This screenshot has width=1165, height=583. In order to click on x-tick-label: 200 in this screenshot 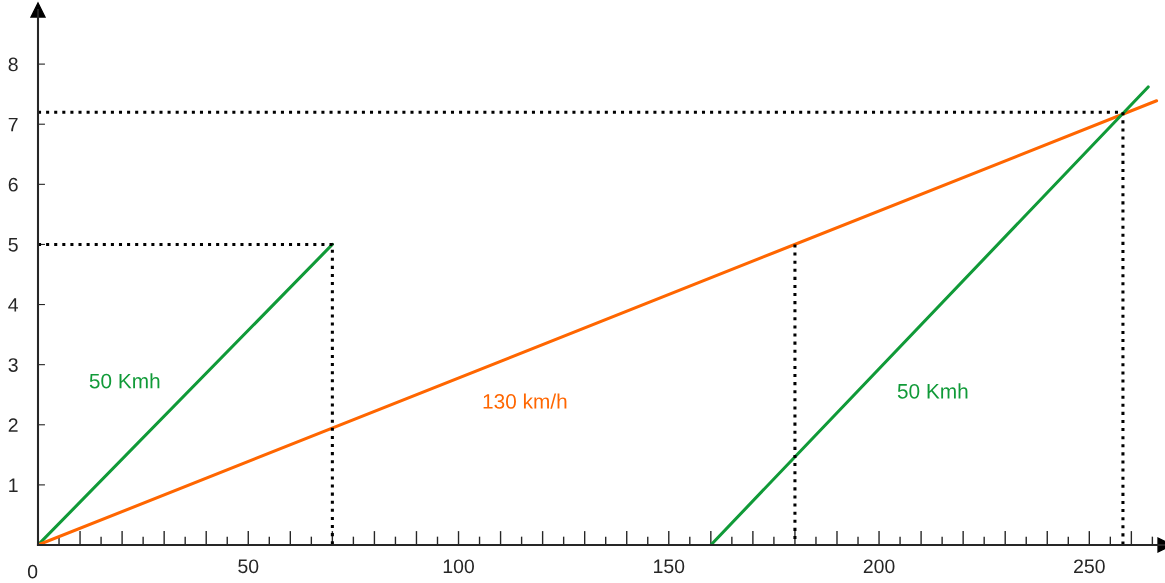, I will do `click(879, 566)`.